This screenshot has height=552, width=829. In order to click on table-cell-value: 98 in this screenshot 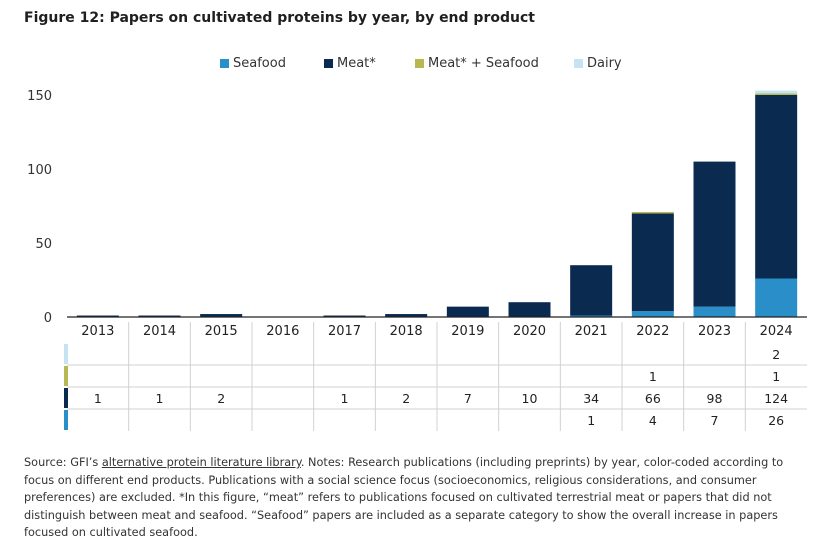, I will do `click(715, 398)`.